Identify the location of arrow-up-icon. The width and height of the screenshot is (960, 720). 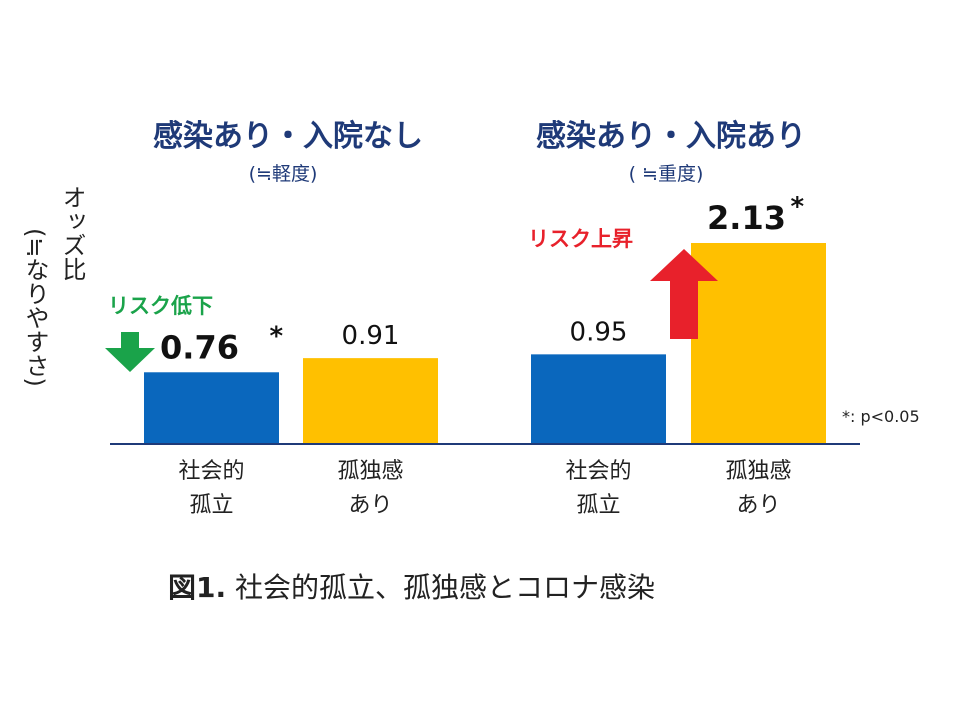
(684, 294).